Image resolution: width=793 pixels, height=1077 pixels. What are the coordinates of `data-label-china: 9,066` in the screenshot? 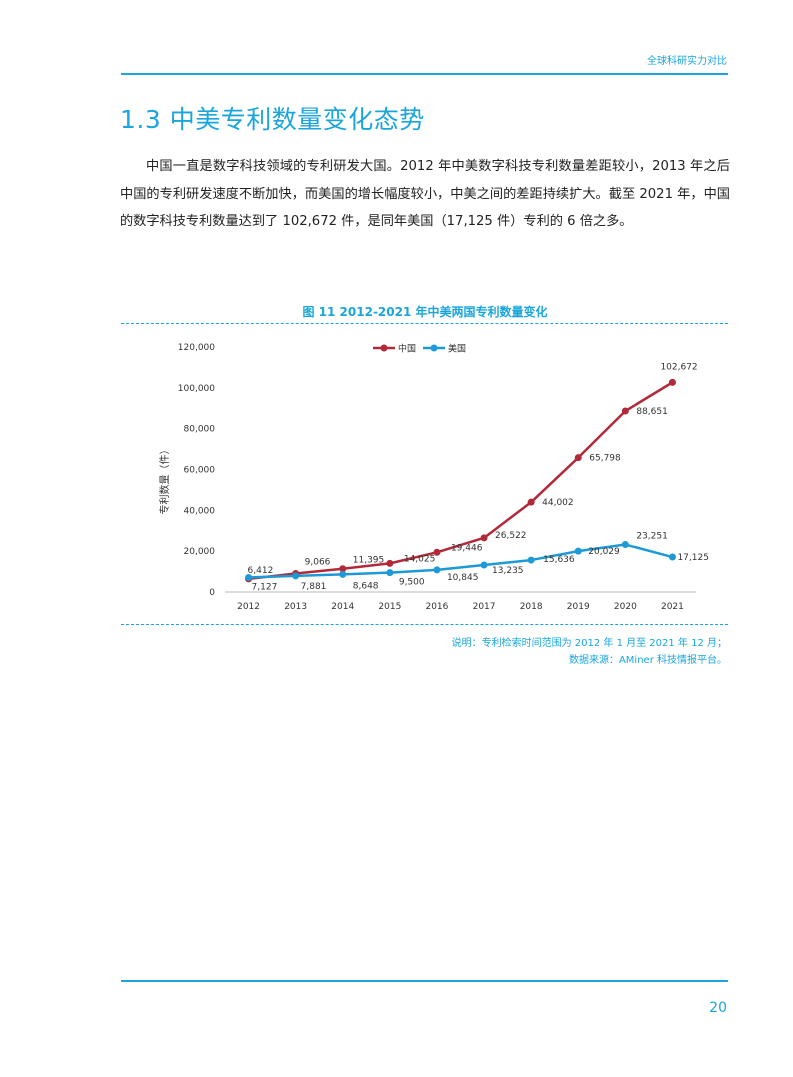 It's located at (318, 562).